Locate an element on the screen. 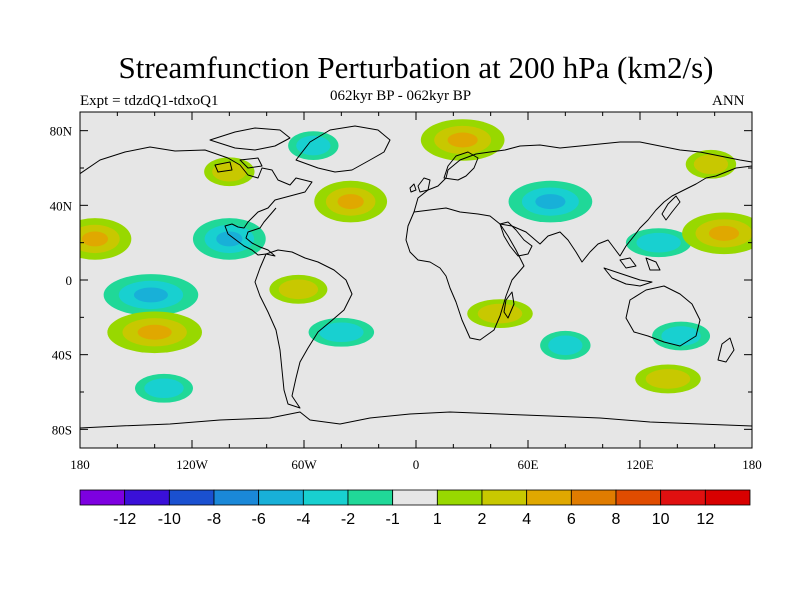  colorbar-label: -4 is located at coordinates (303, 519).